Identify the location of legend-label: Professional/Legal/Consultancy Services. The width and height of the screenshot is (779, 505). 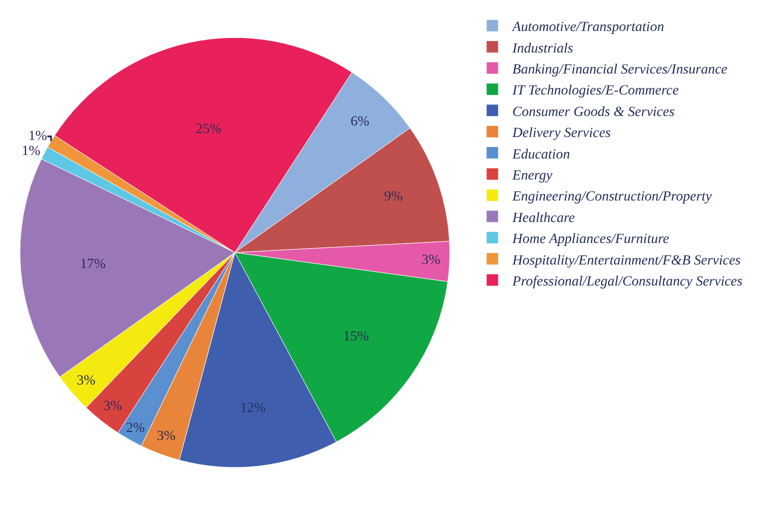
(627, 282).